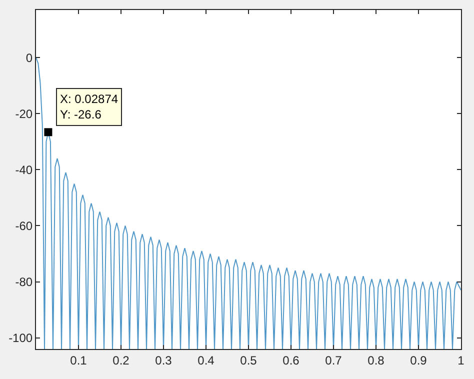 The width and height of the screenshot is (474, 379). I want to click on x-tick-label: 1, so click(461, 360).